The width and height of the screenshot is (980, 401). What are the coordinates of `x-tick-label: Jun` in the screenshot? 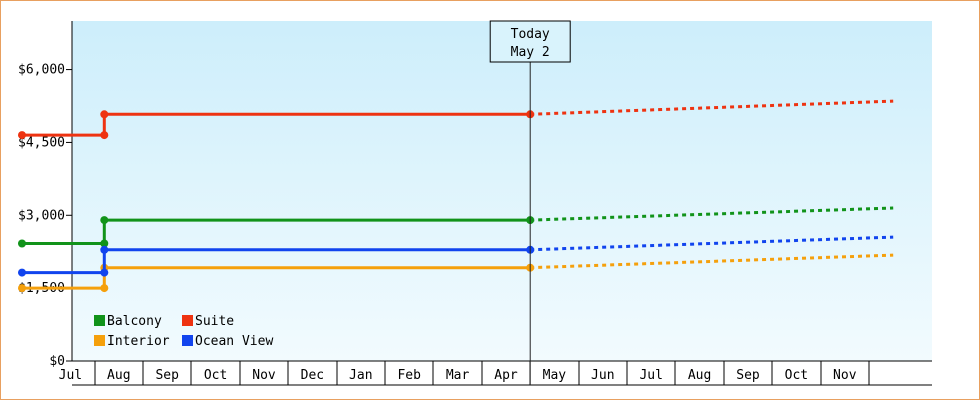 It's located at (602, 375).